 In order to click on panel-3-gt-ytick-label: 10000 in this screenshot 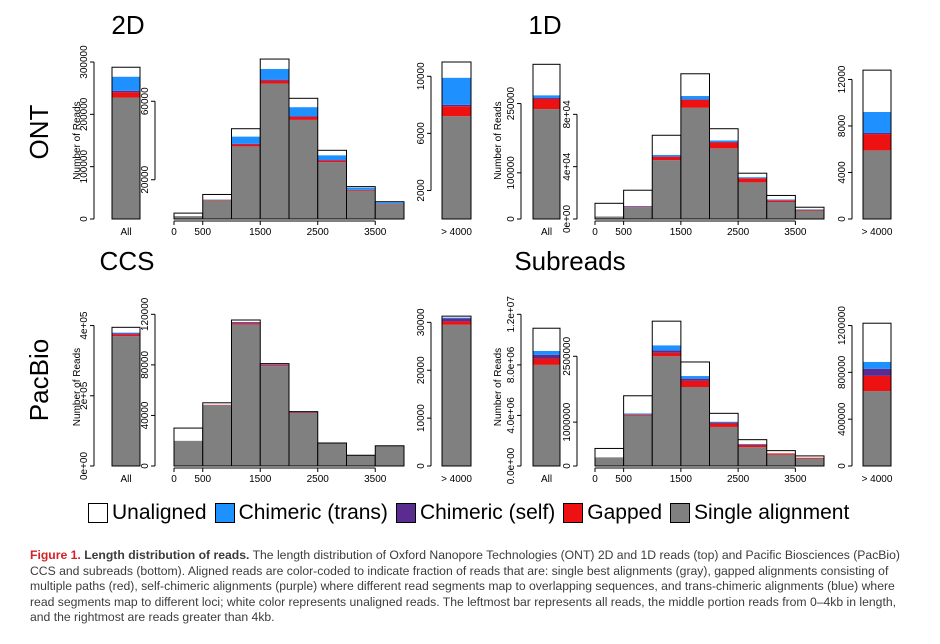, I will do `click(421, 418)`.